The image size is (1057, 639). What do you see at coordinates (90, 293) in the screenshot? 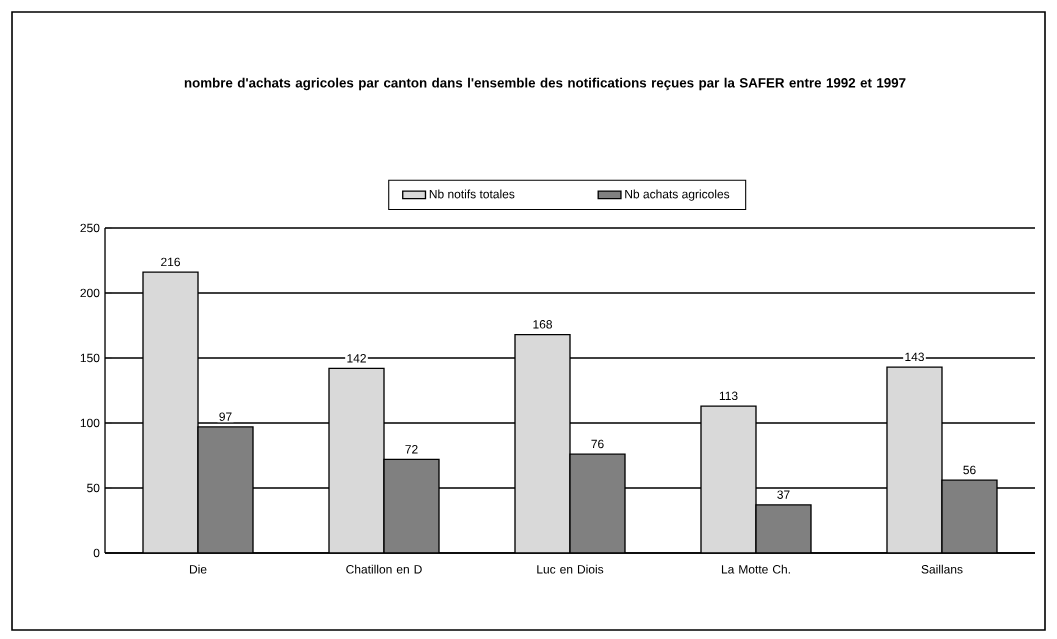
I see `y-tick-label: 200` at bounding box center [90, 293].